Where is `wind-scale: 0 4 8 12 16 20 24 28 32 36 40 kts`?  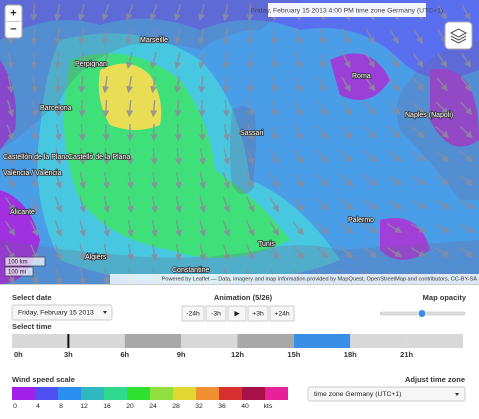 wind-scale: 0 4 8 12 16 20 24 28 32 36 40 kts is located at coordinates (150, 398).